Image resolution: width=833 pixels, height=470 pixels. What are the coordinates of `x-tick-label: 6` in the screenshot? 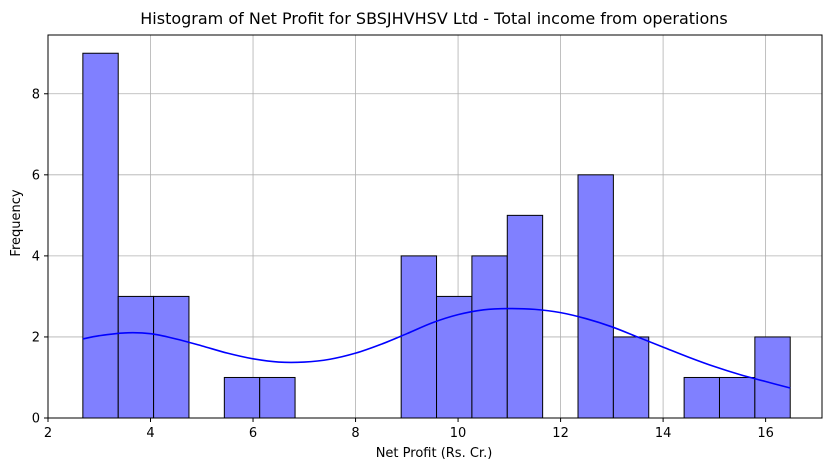 It's located at (253, 433).